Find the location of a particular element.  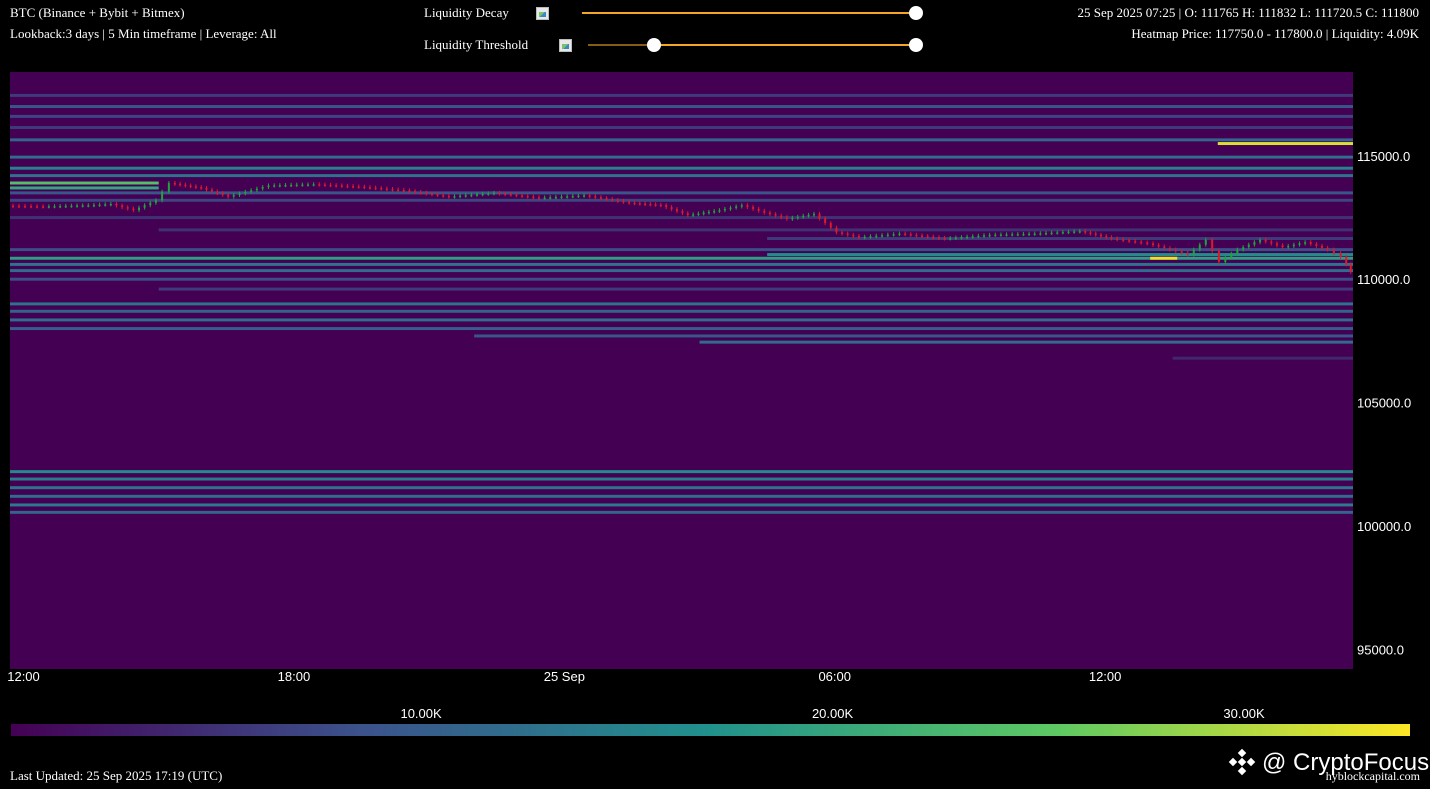

y-tick-label: 110000.0 is located at coordinates (1383, 279).